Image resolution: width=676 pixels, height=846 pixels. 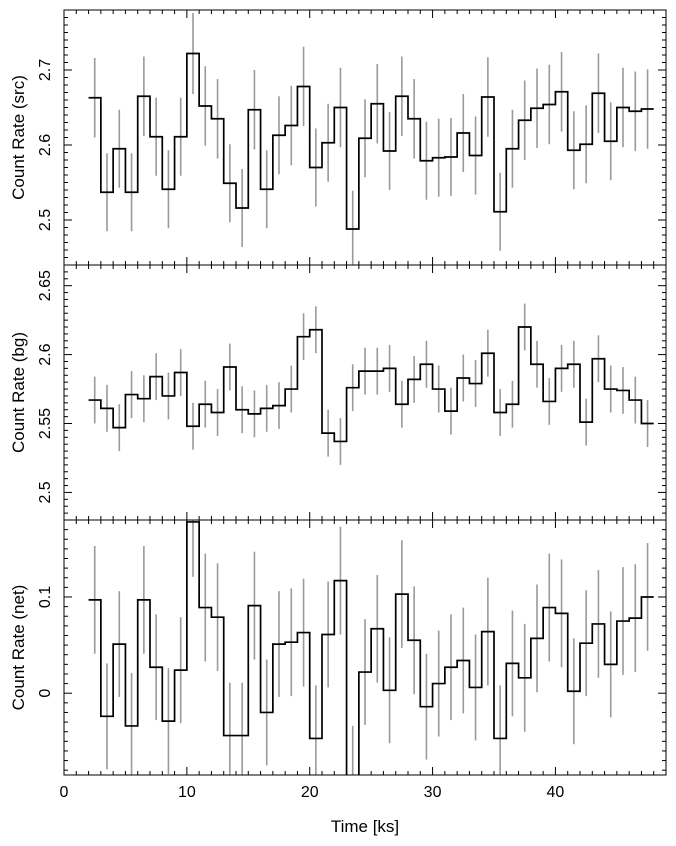 What do you see at coordinates (187, 792) in the screenshot?
I see `x-tick-label: 10` at bounding box center [187, 792].